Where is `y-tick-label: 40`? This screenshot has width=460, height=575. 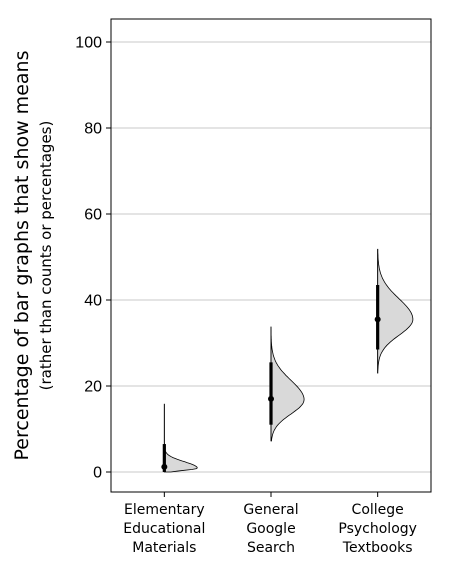 y-tick-label: 40 is located at coordinates (93, 301).